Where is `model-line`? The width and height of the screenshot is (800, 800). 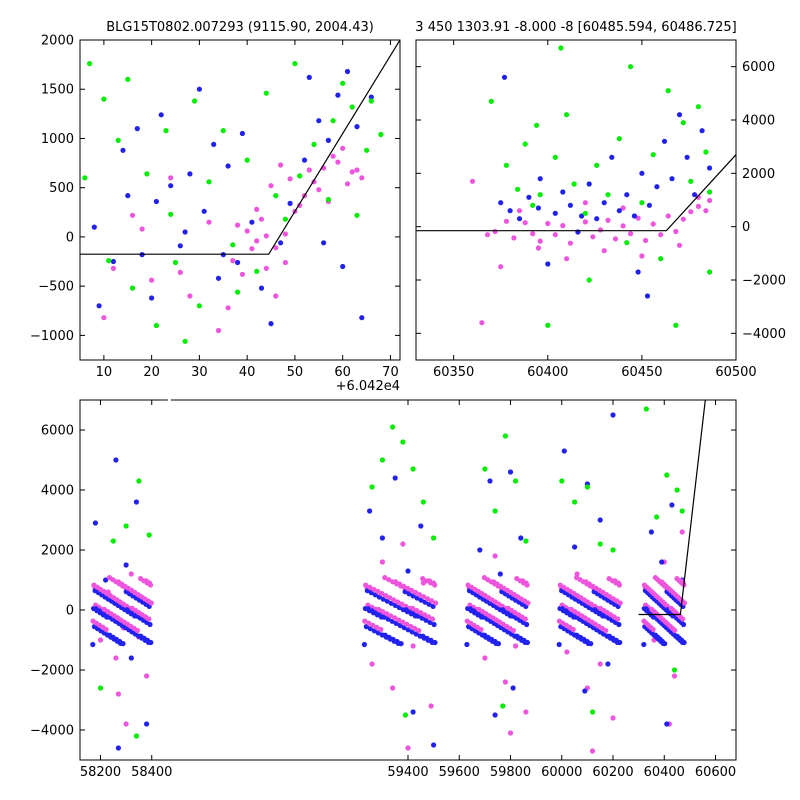 model-line is located at coordinates (576, 193).